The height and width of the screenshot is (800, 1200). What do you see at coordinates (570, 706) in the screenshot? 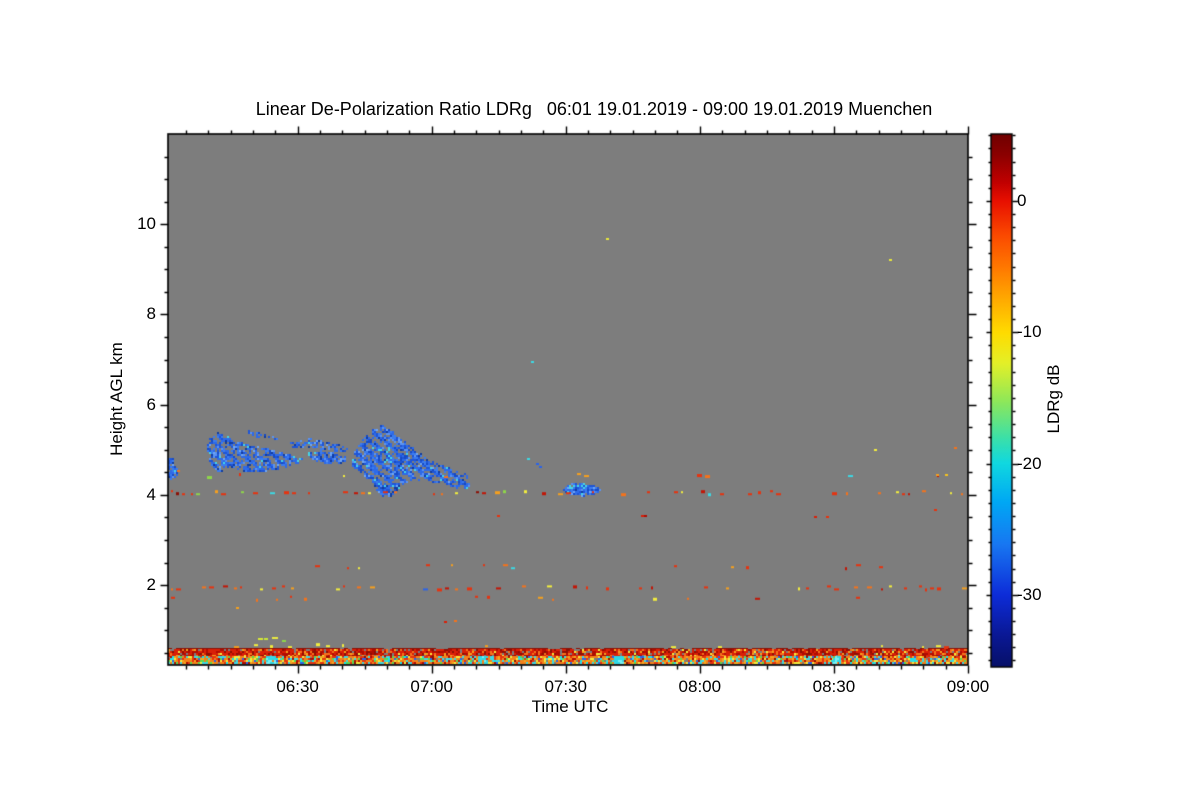
I see `x-axis-label: Time UTC` at bounding box center [570, 706].